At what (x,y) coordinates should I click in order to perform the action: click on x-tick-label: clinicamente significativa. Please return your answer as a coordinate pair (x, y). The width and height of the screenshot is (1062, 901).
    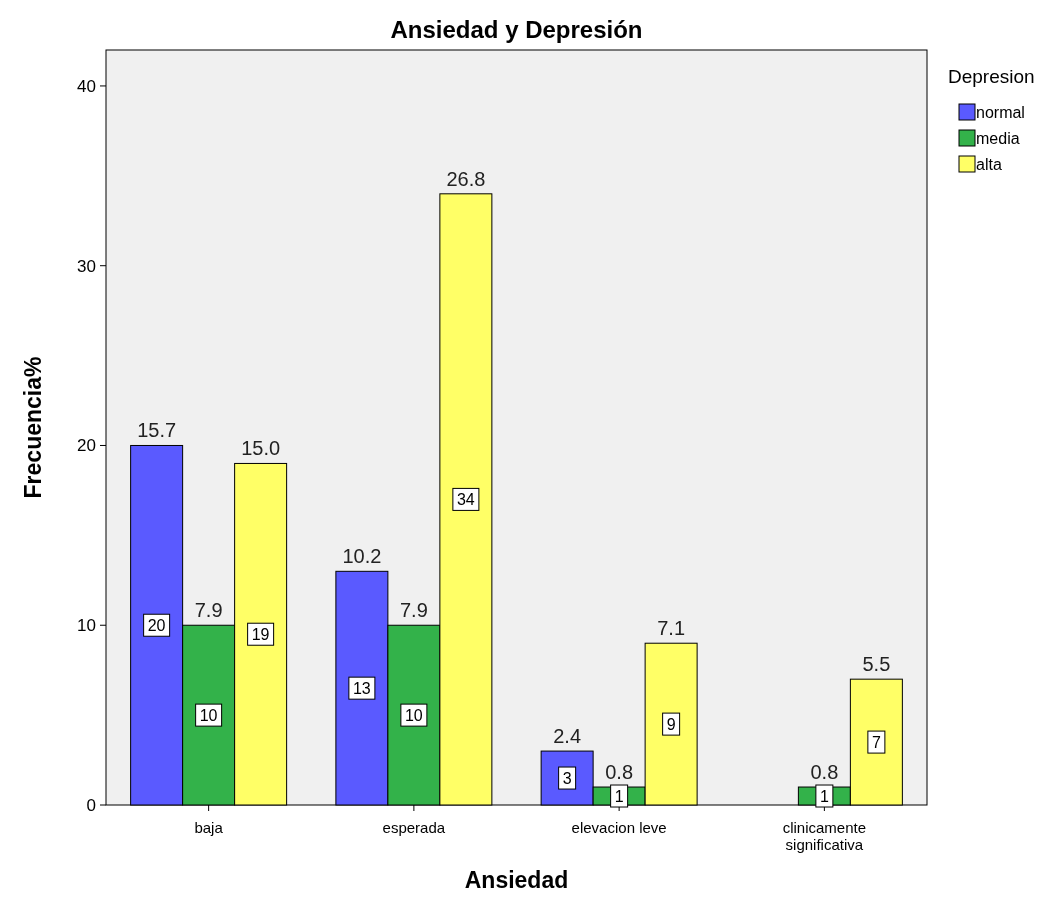
    Looking at the image, I should click on (824, 836).